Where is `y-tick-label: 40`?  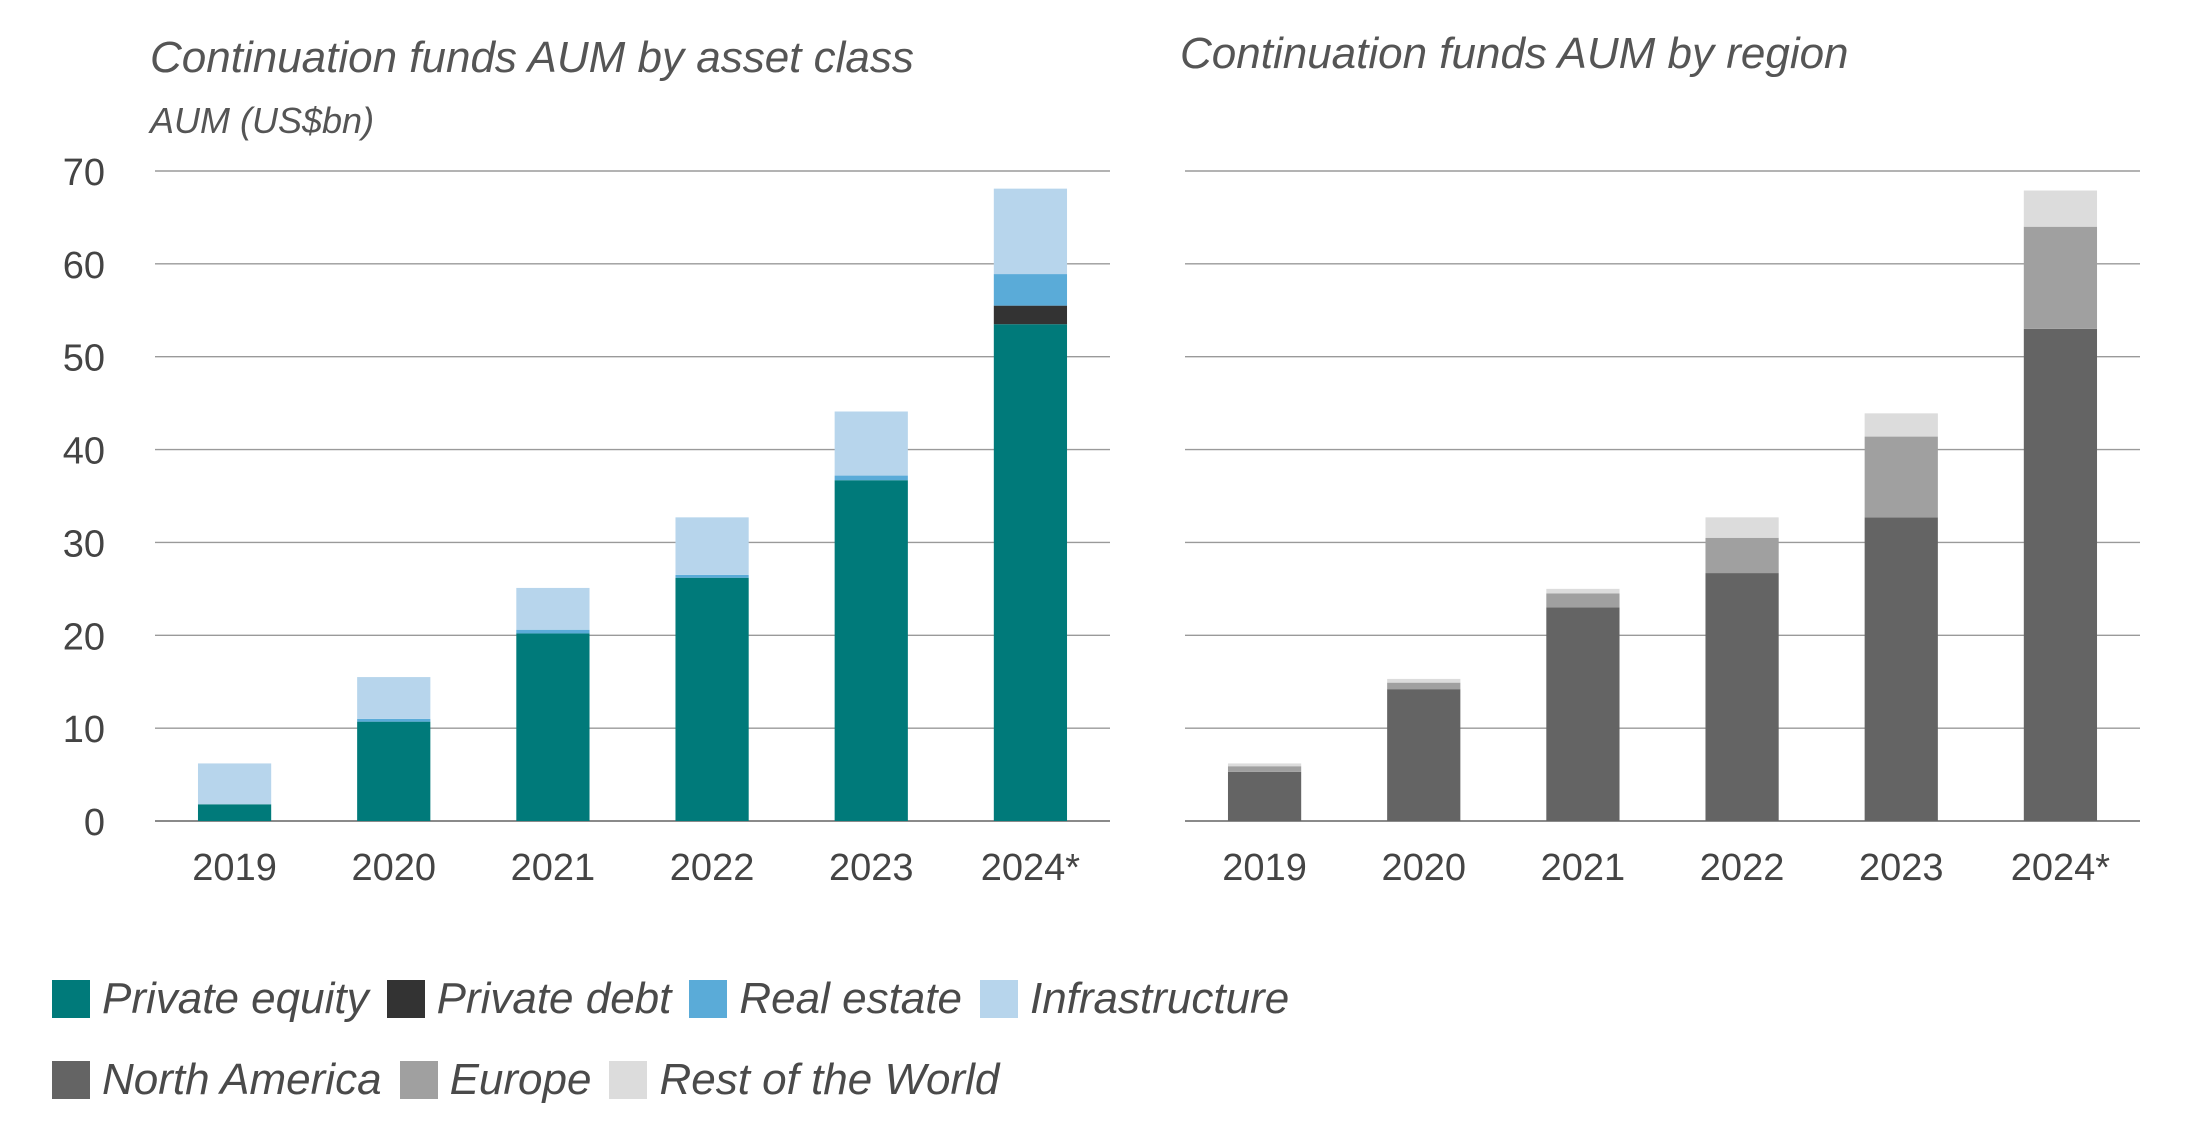
y-tick-label: 40 is located at coordinates (84, 452).